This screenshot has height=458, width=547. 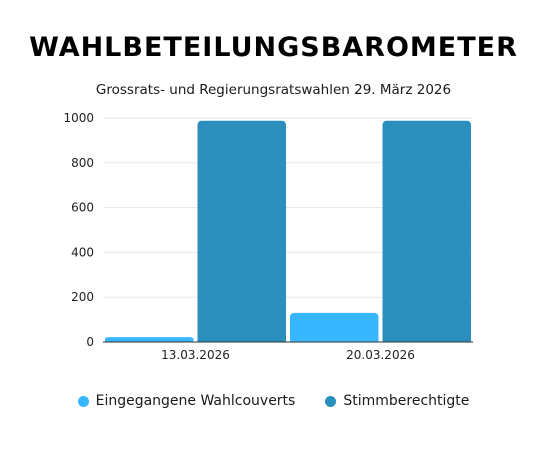 I want to click on legend-item-stimmberechtigte: Stimmberechtigte, so click(x=397, y=401).